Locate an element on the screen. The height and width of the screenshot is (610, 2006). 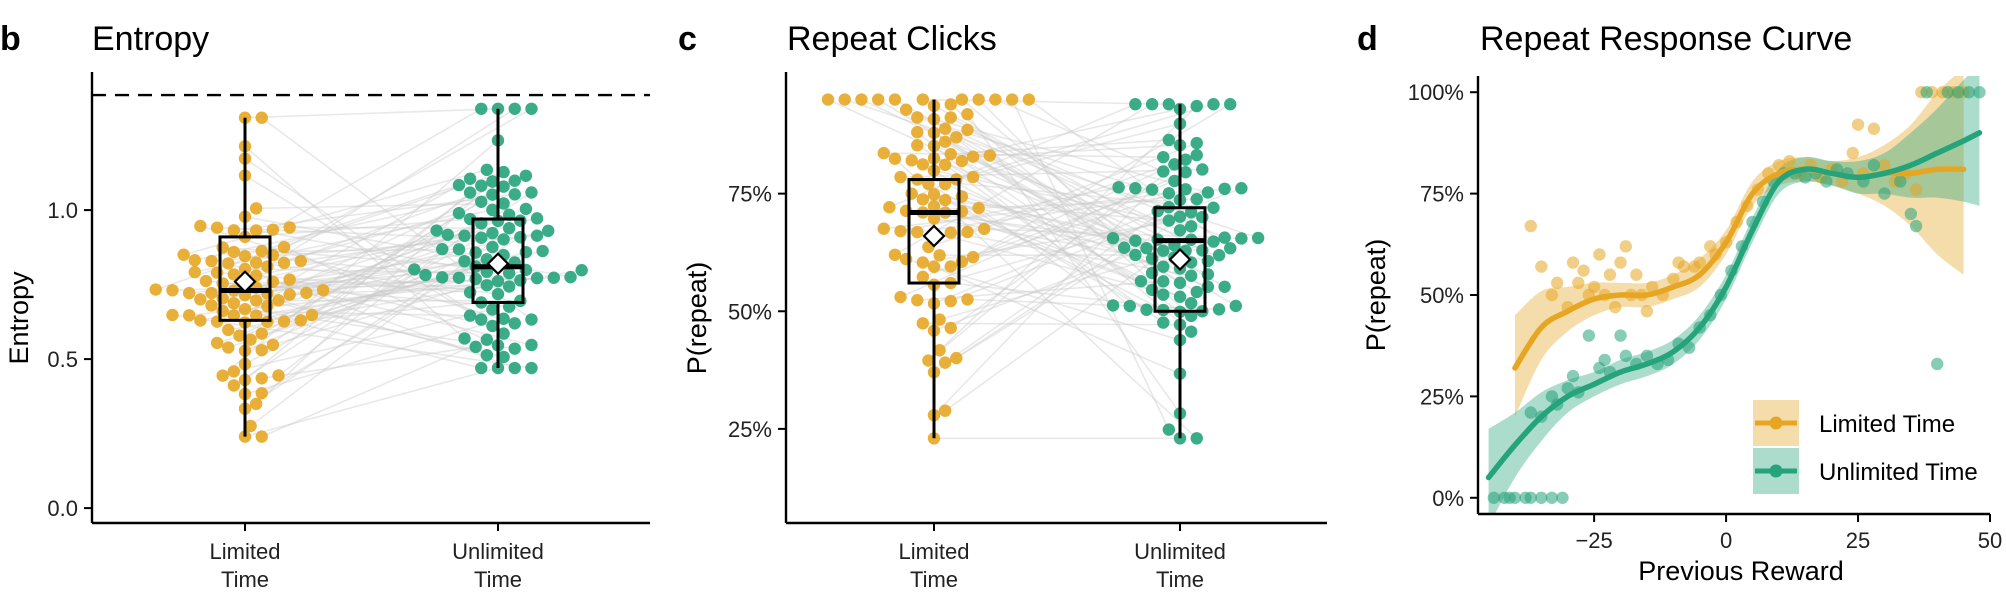
limited-ci-band is located at coordinates (1739, 246).